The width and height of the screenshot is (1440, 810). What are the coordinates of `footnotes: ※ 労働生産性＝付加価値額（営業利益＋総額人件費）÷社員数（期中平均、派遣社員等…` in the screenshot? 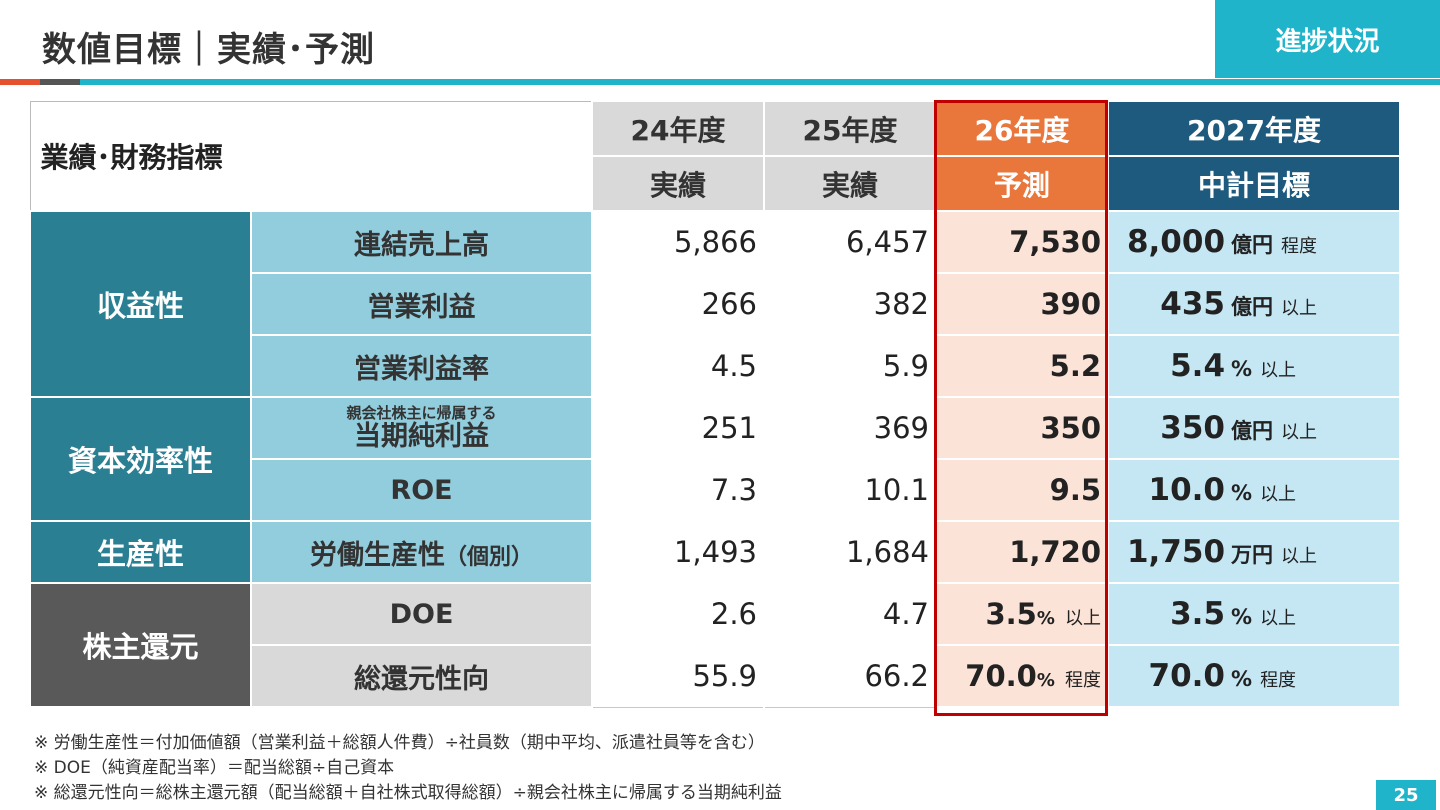 It's located at (408, 768).